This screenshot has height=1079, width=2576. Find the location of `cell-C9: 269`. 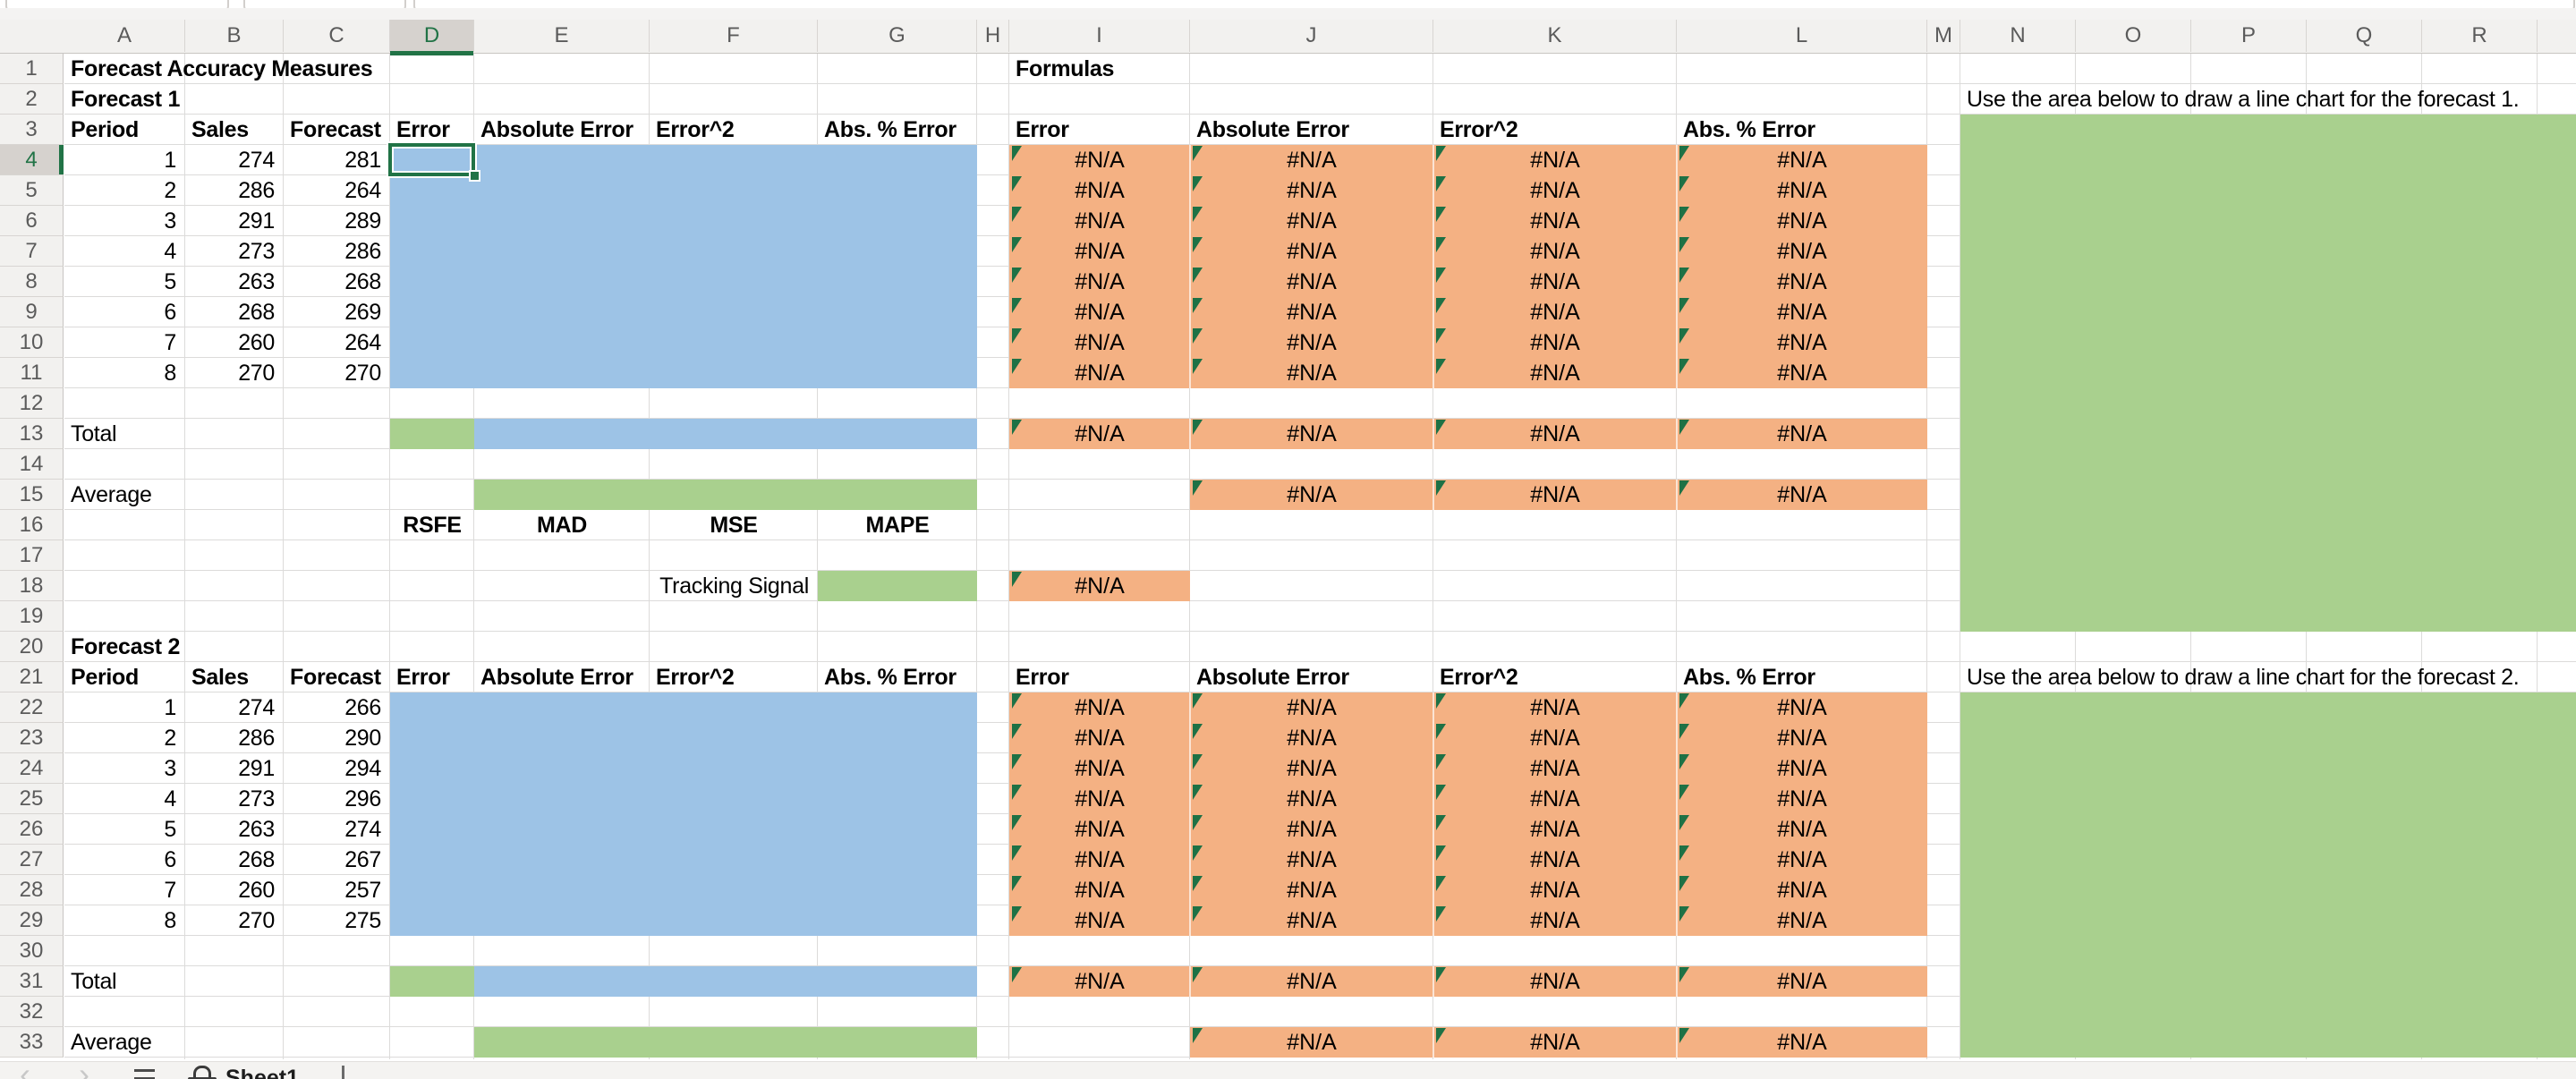

cell-C9: 269 is located at coordinates (362, 312).